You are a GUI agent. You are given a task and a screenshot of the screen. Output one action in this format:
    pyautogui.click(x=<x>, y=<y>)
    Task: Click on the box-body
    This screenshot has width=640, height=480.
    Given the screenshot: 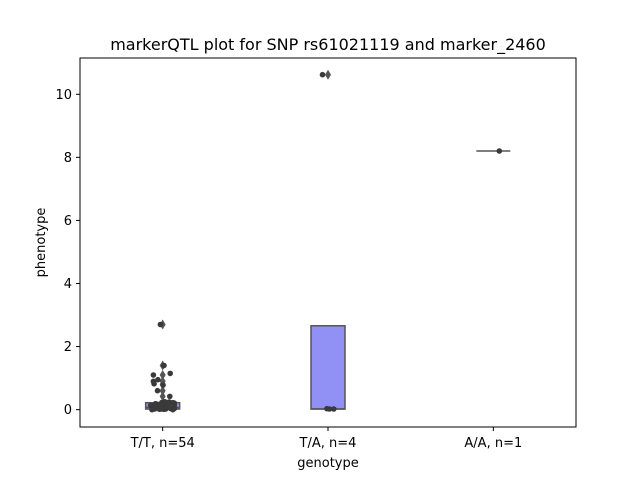 What is the action you would take?
    pyautogui.click(x=328, y=367)
    